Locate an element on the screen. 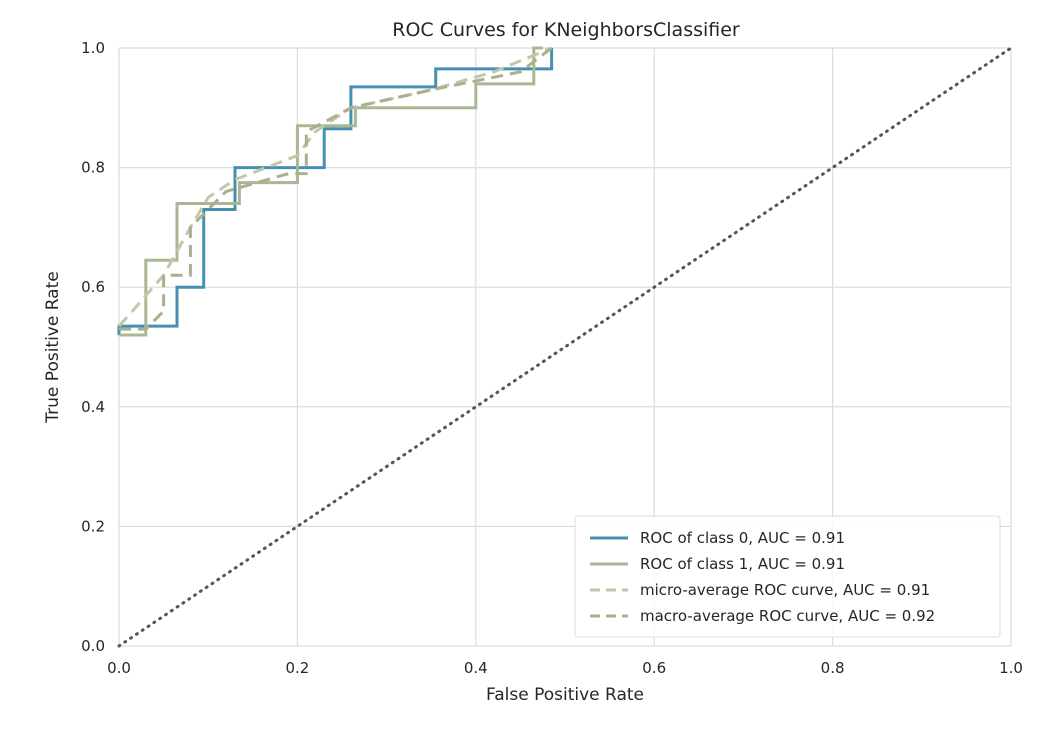 This screenshot has height=736, width=1058. chart-title: ROC Curves for KNeighborsClassifier is located at coordinates (566, 30).